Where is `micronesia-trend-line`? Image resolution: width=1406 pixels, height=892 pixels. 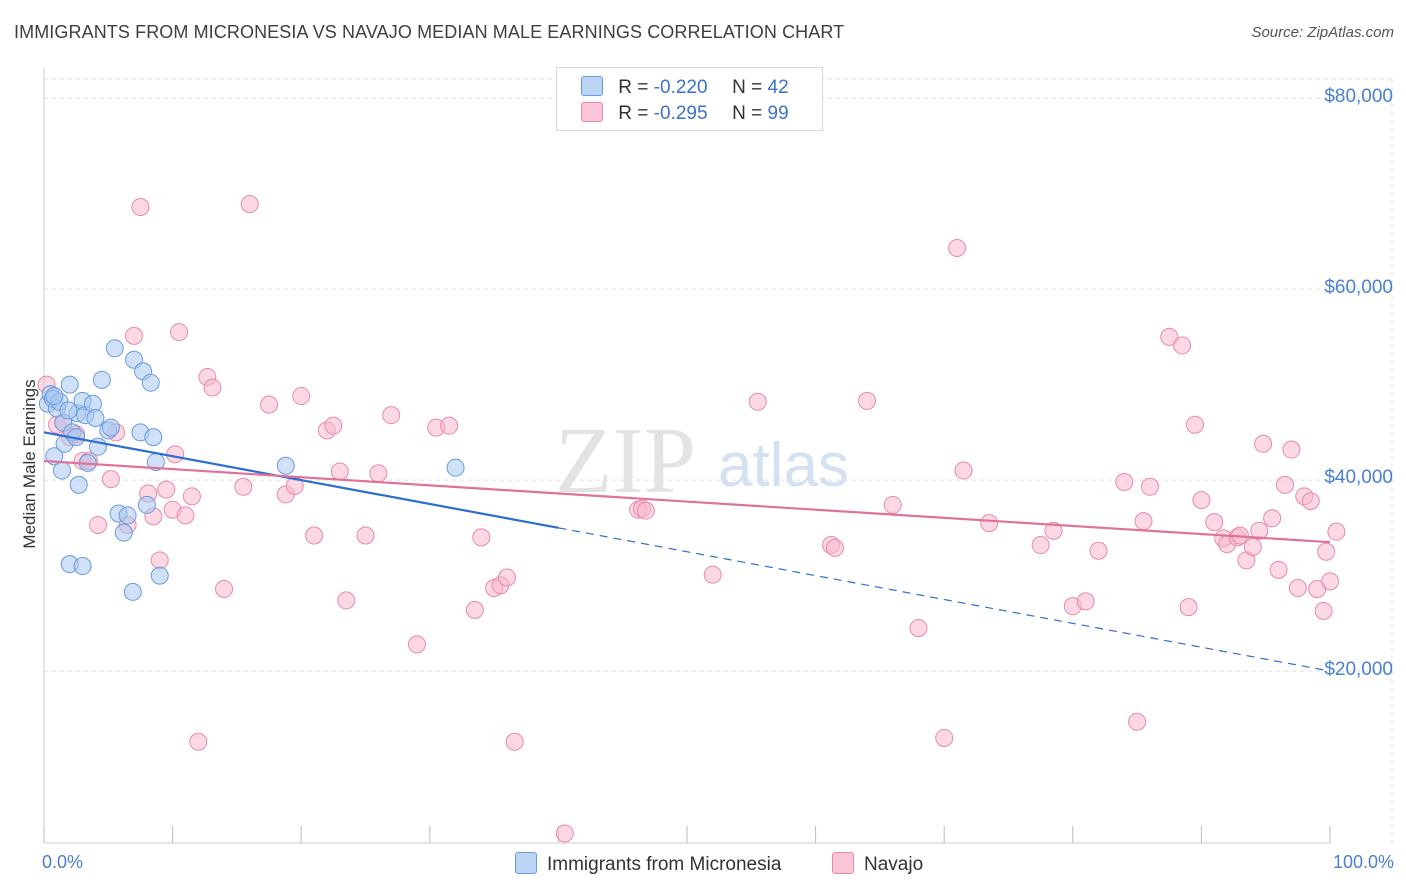
micronesia-trend-line is located at coordinates (301, 480).